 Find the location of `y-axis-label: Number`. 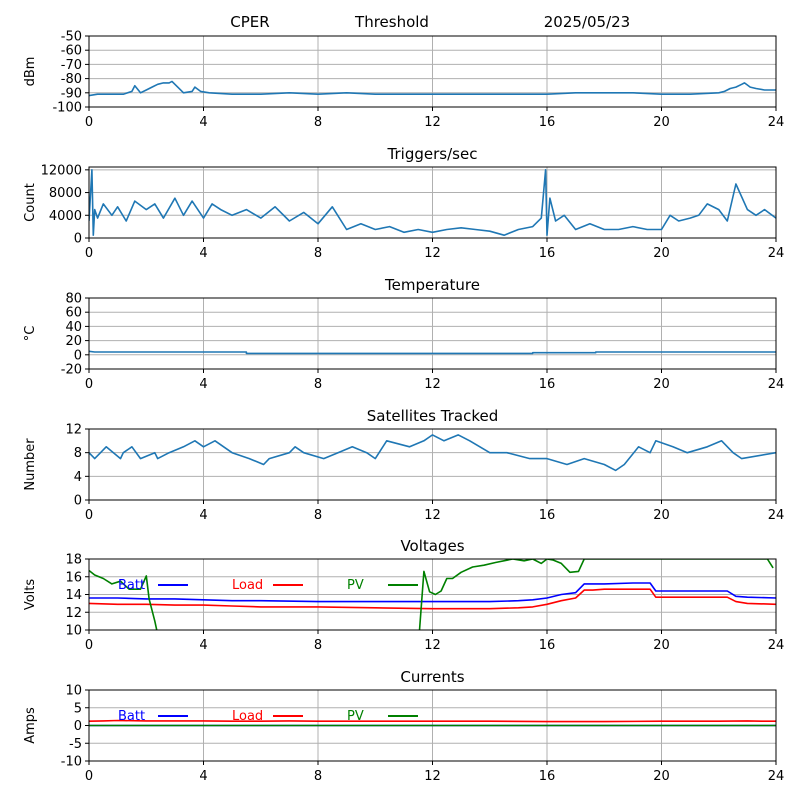

y-axis-label: Number is located at coordinates (30, 464).